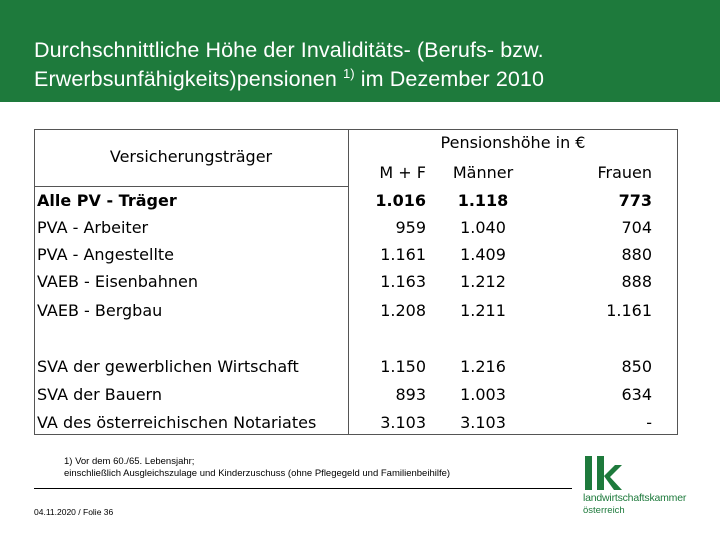  Describe the element at coordinates (638, 487) in the screenshot. I see `lk-logo: landwirtschaftskammer österreich` at that location.